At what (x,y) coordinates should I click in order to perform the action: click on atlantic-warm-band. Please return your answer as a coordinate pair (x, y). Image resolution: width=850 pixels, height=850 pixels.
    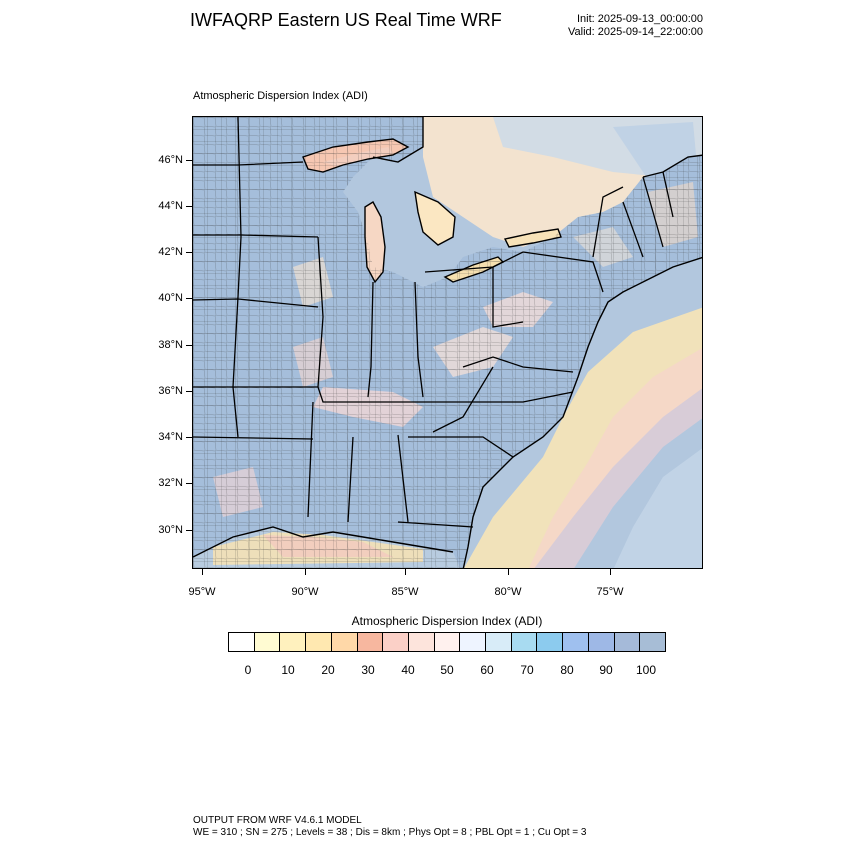
    Looking at the image, I should click on (583, 437).